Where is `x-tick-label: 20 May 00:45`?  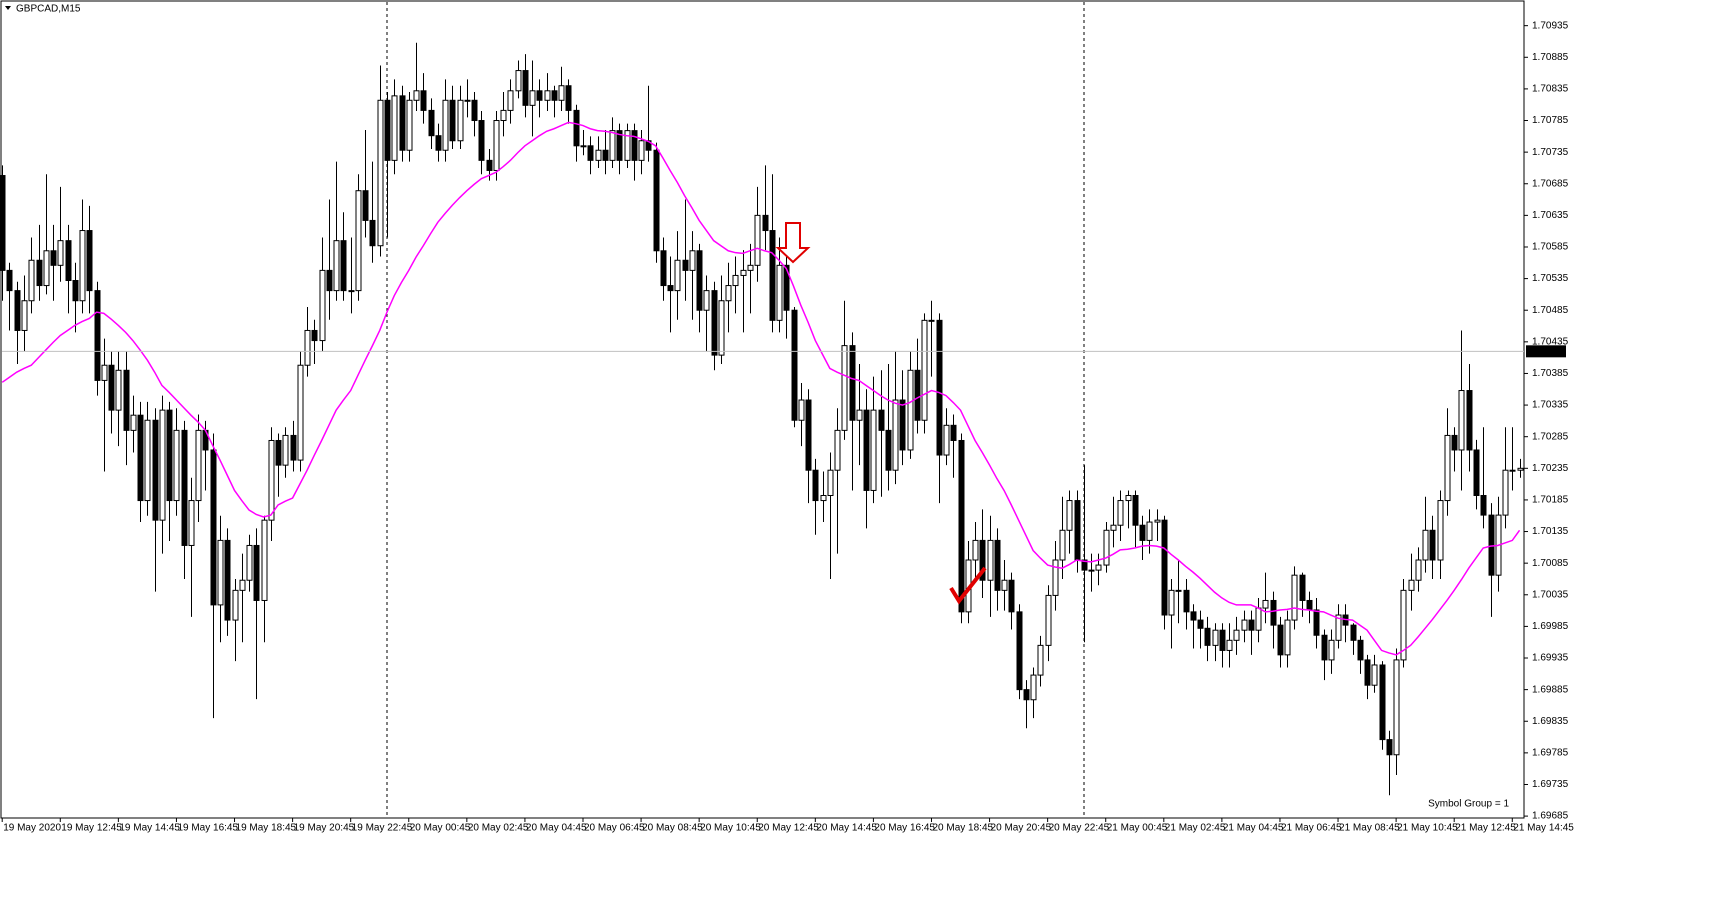
x-tick-label: 20 May 00:45 is located at coordinates (440, 828).